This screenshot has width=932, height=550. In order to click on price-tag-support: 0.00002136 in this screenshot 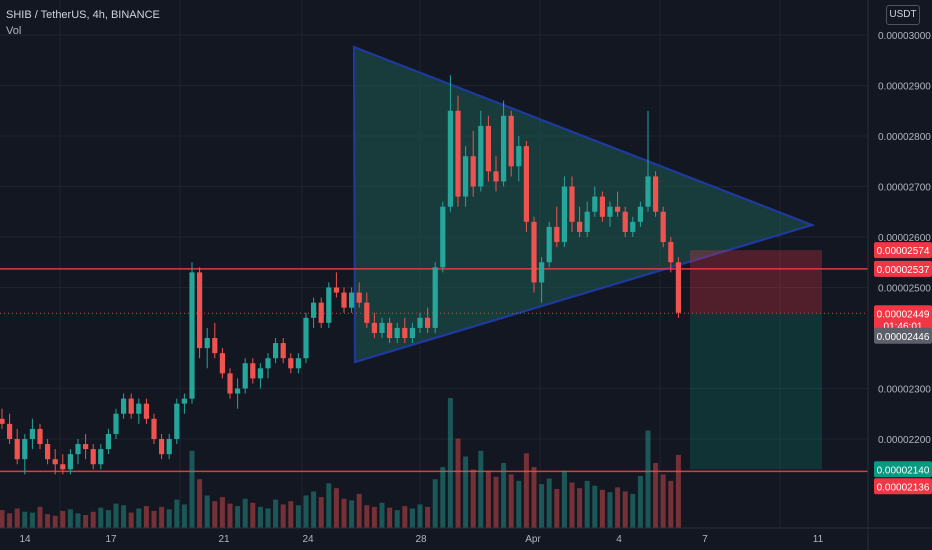, I will do `click(903, 487)`.